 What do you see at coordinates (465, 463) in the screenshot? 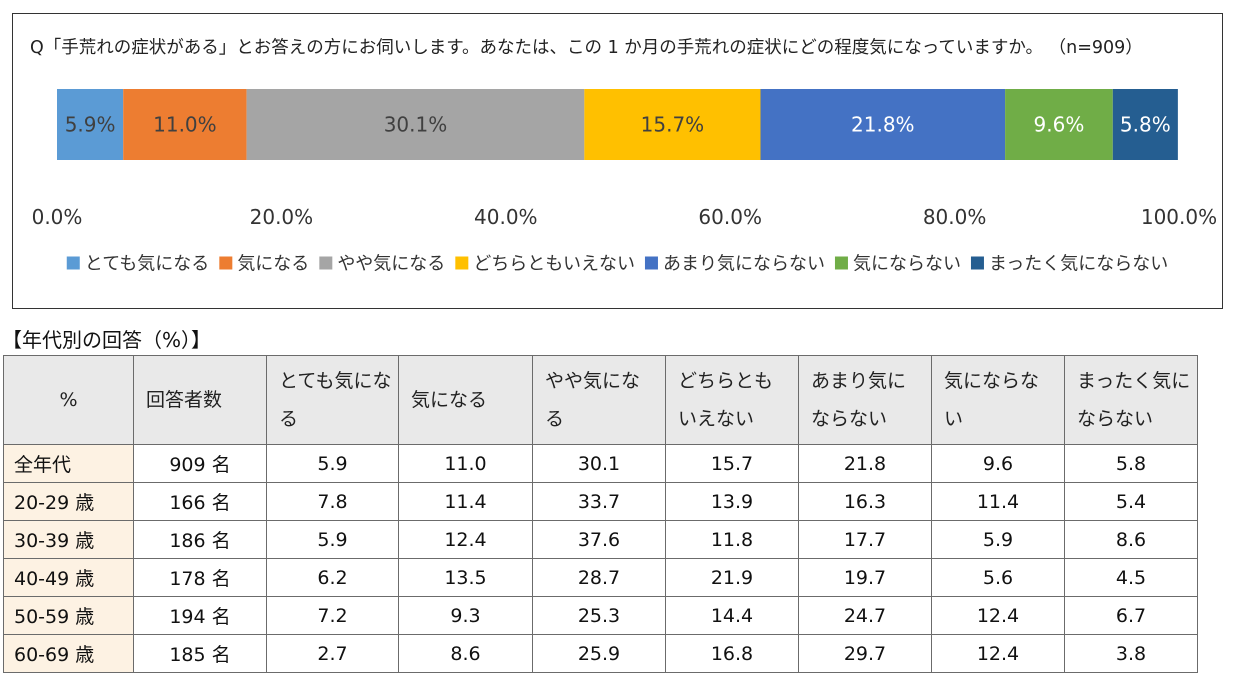
I see `row-value-cell: 11.0` at bounding box center [465, 463].